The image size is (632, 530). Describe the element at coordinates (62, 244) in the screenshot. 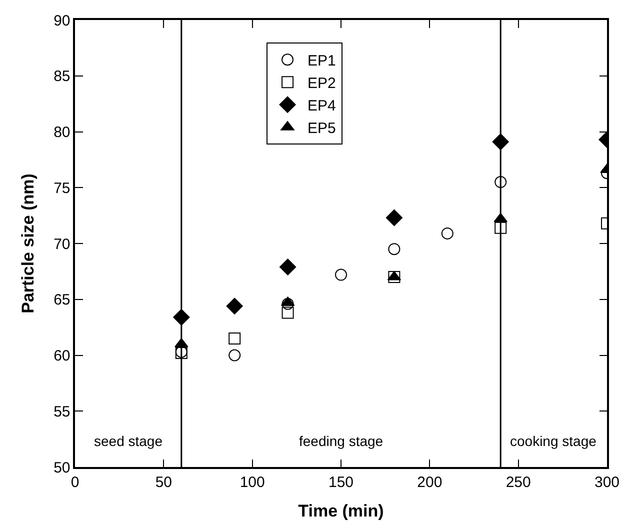

I see `y-tick-label: 70` at that location.